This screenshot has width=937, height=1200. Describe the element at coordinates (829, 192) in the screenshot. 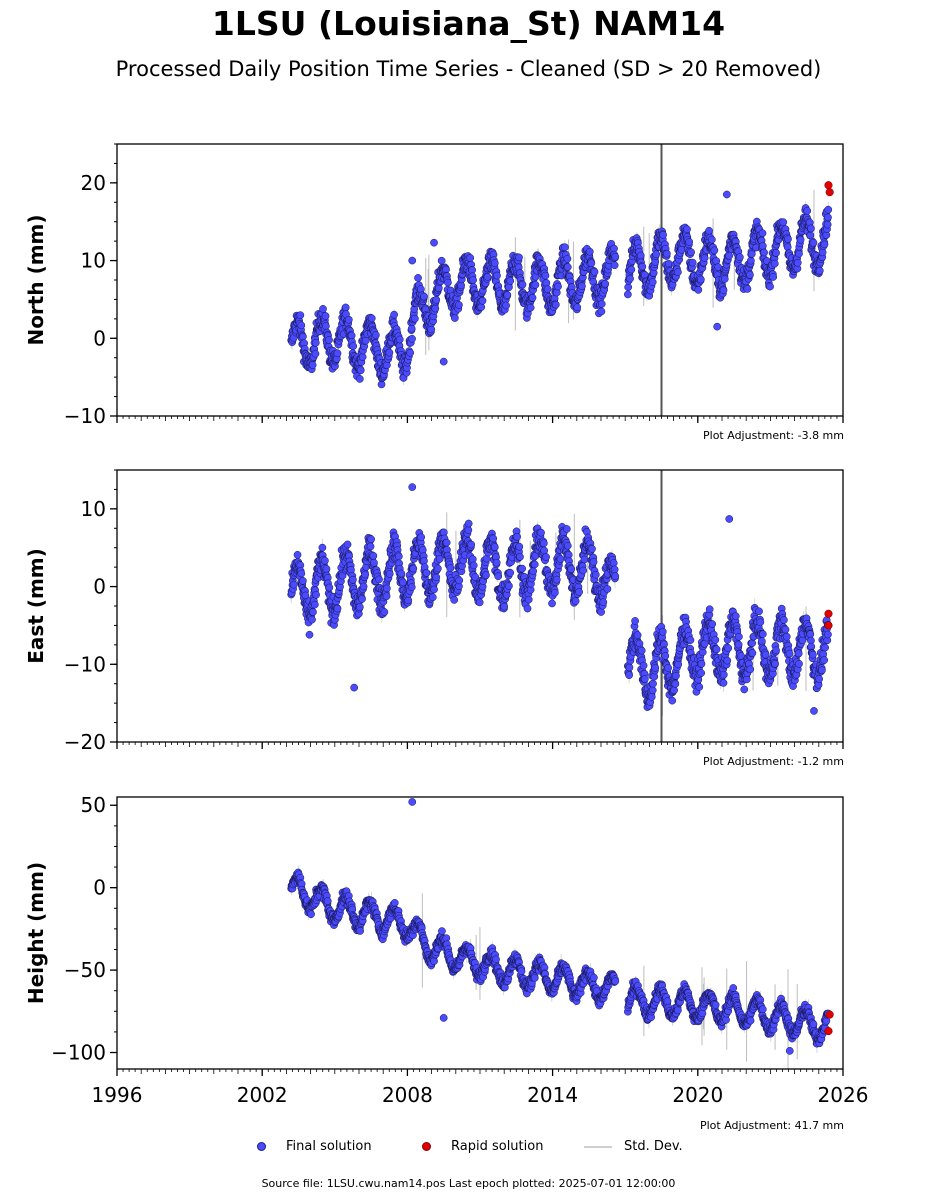

I see `north-rapid-point` at that location.